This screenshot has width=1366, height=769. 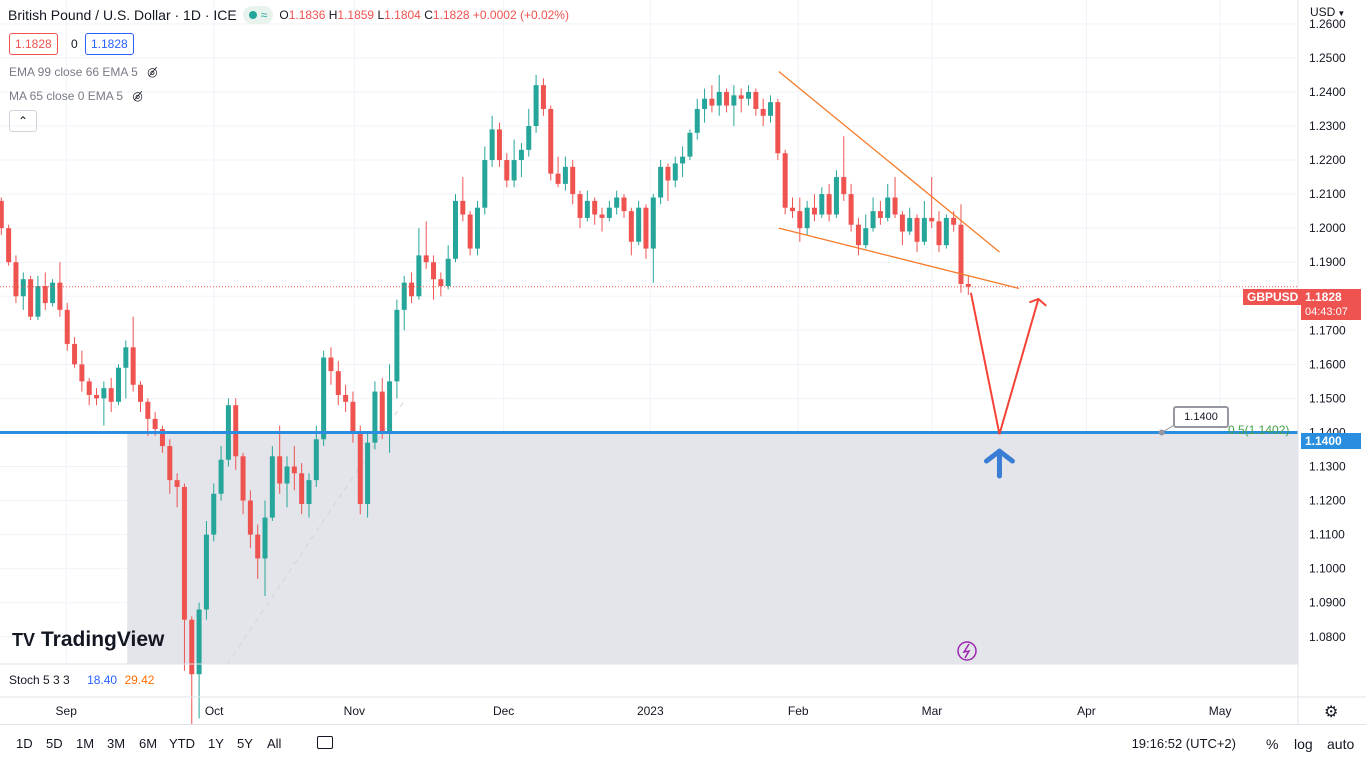 I want to click on indicator-ma: MA 65 close 0 EMA 5 ◎̸, so click(x=76, y=96).